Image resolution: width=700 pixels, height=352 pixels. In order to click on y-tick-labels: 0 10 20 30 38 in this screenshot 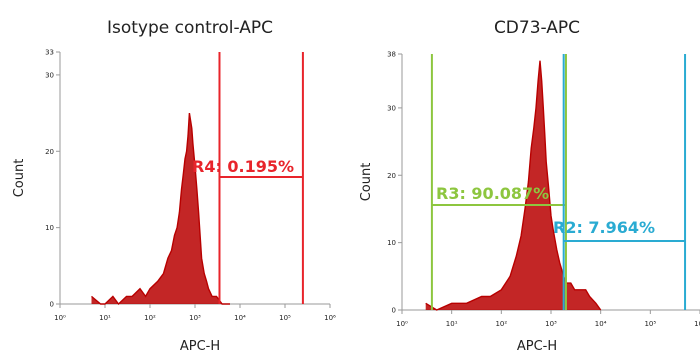, I will do `click(391, 183)`.